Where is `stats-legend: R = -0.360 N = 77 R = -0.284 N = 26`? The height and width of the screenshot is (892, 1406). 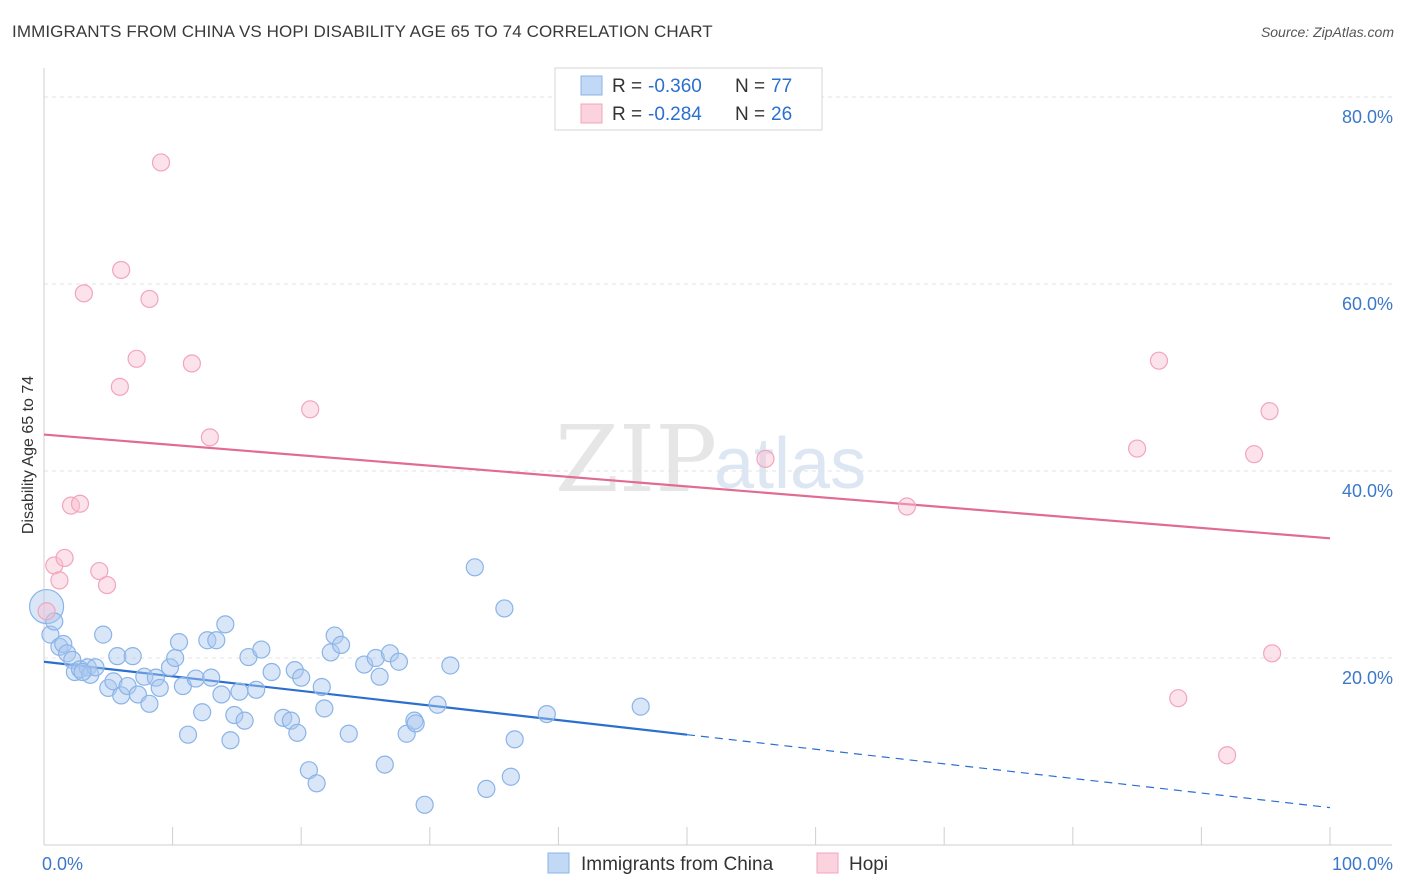 stats-legend: R = -0.360 N = 77 R = -0.284 N = 26 is located at coordinates (688, 99).